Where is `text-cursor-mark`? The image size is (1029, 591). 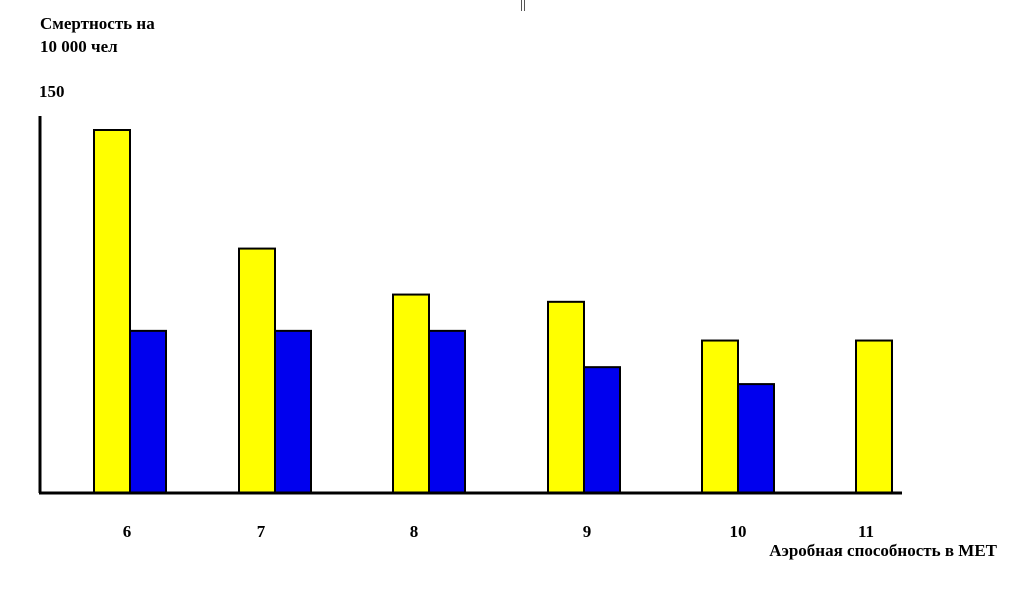 text-cursor-mark is located at coordinates (523, 5).